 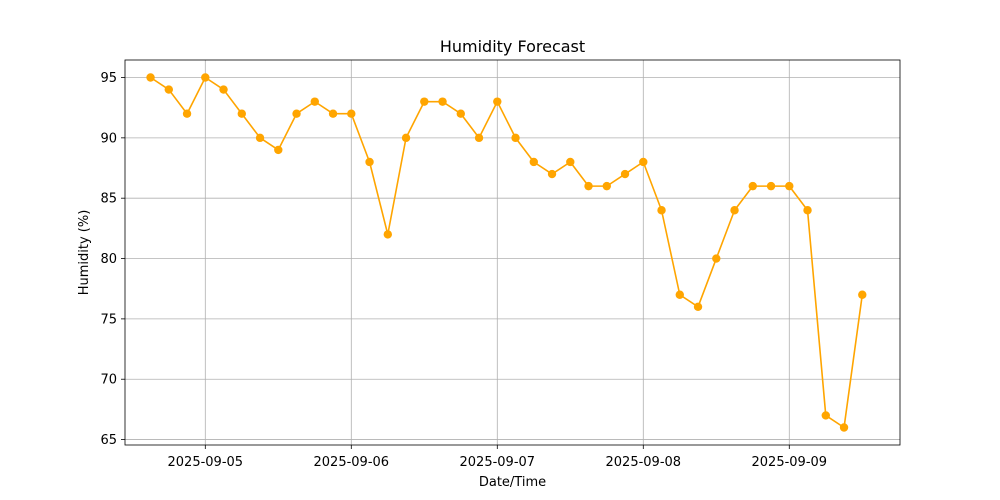 What do you see at coordinates (108, 199) in the screenshot?
I see `y-tick-label: 85` at bounding box center [108, 199].